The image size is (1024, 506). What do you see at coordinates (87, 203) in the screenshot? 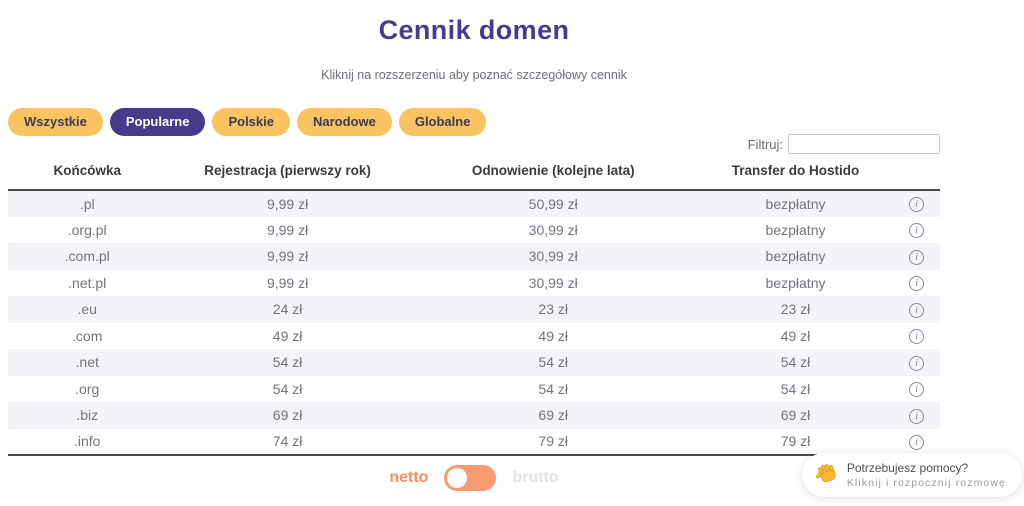
I see `extension-cell: .pl` at bounding box center [87, 203].